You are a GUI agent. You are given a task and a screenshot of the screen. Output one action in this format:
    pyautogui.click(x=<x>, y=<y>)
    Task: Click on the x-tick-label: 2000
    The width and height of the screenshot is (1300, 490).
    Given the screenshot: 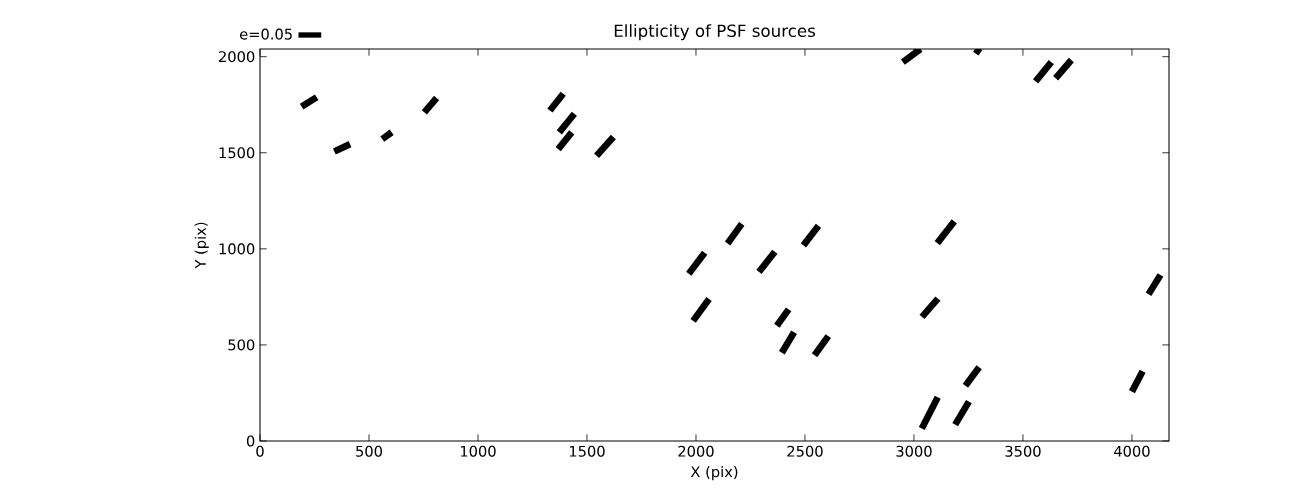 What is the action you would take?
    pyautogui.click(x=696, y=451)
    